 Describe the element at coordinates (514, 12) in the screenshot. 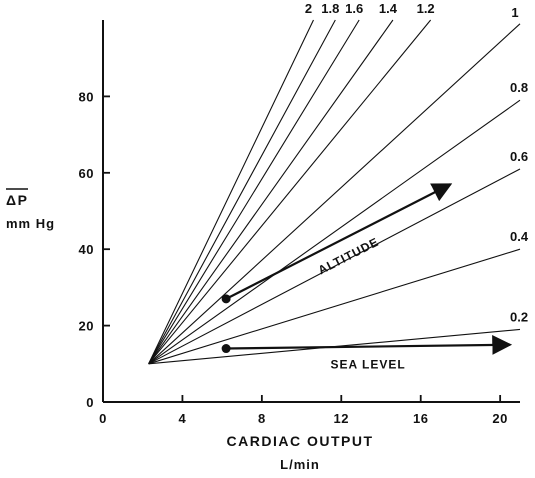

I see `isopleth-label: 1` at that location.